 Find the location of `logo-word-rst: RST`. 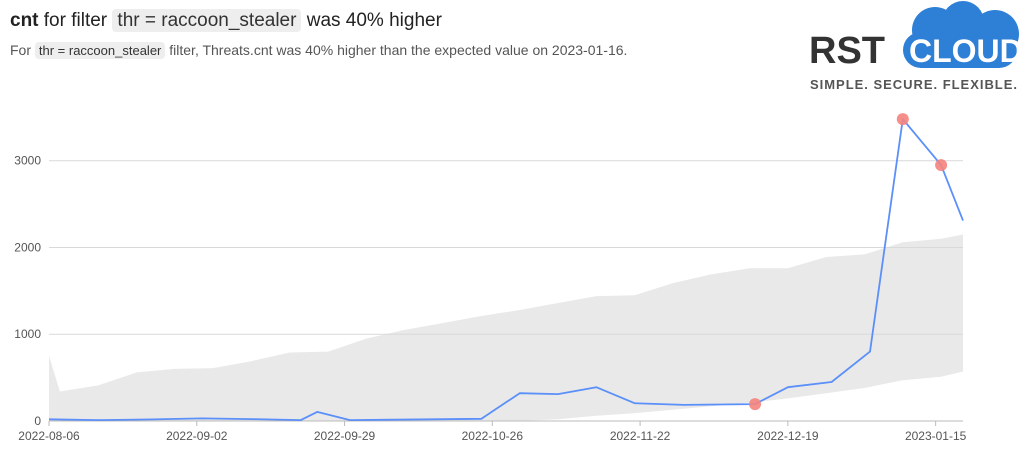

logo-word-rst: RST is located at coordinates (847, 51).